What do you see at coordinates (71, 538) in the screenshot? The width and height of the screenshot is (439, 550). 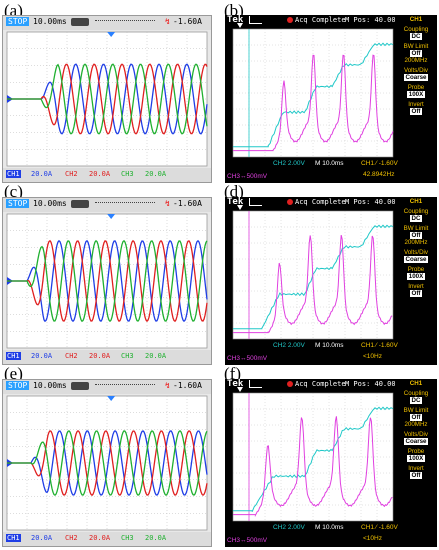 I see `ch2-label: CH2` at bounding box center [71, 538].